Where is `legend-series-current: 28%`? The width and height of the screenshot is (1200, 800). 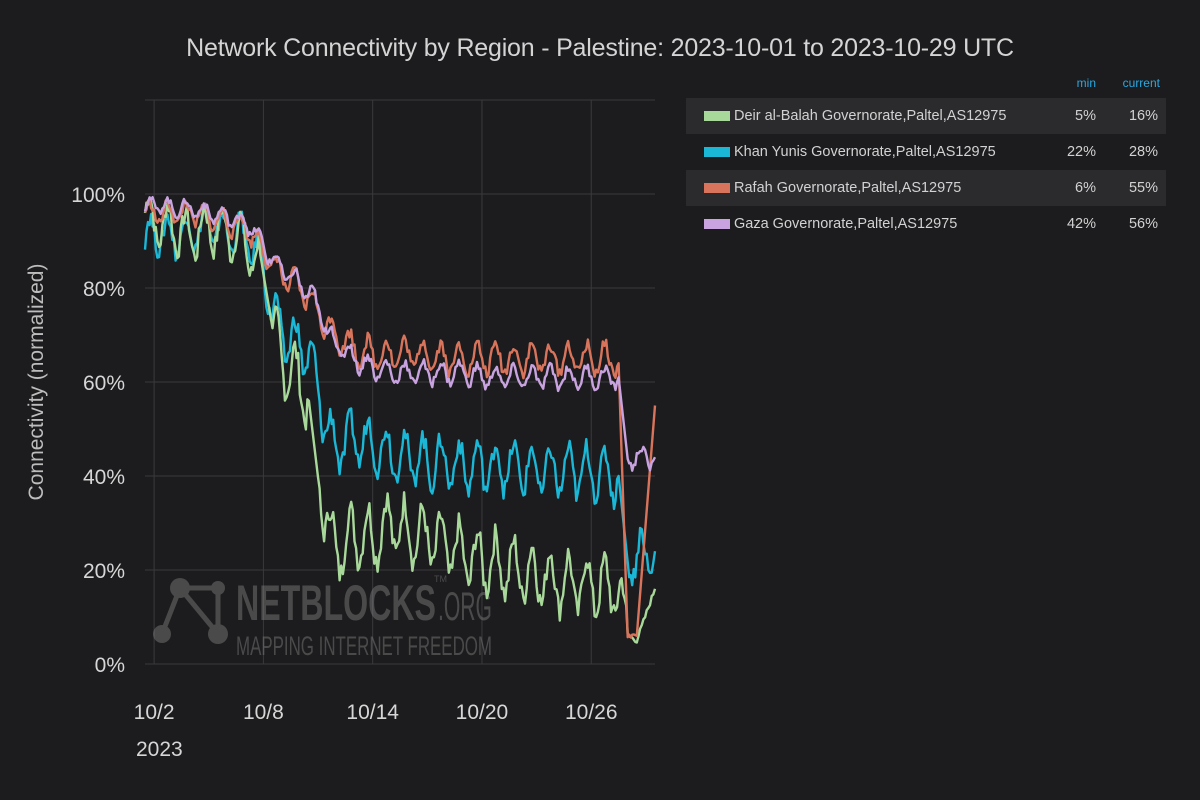 legend-series-current: 28% is located at coordinates (1143, 152).